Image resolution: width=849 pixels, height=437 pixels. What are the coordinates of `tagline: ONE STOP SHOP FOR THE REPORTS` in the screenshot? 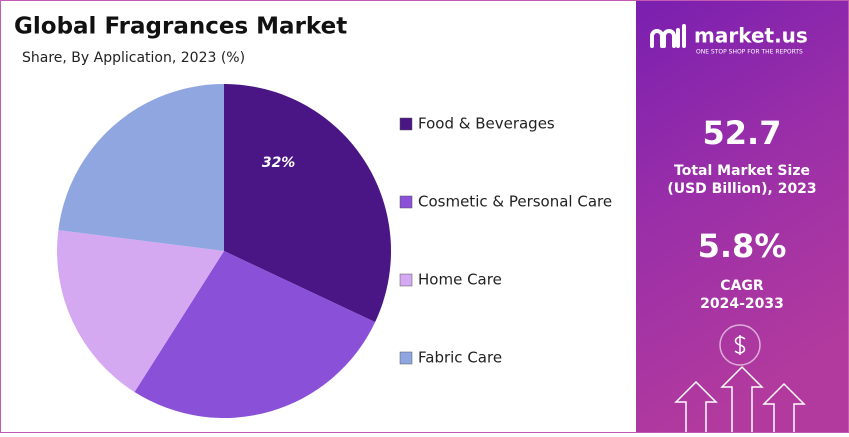 It's located at (749, 52).